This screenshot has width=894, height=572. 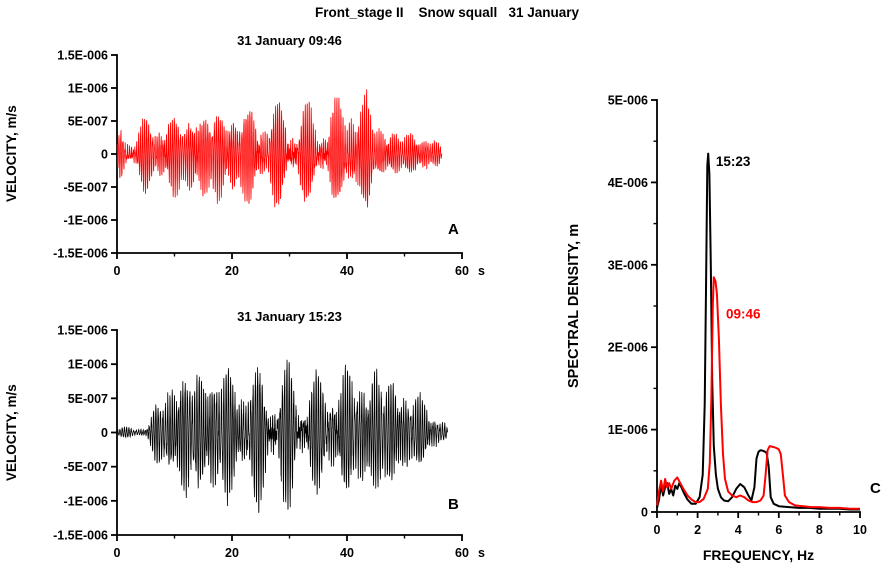 I want to click on svg-text: 5E-006, so click(x=628, y=101).